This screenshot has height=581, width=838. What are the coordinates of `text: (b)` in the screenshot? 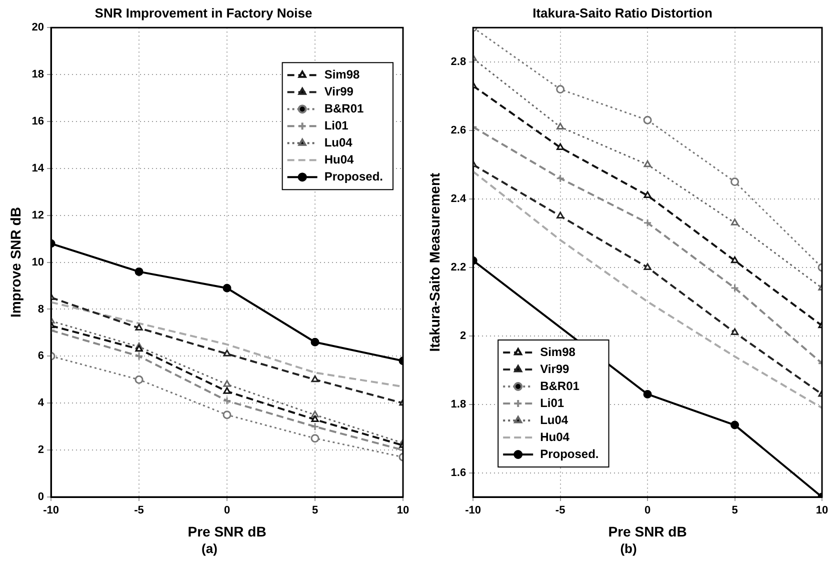 It's located at (628, 548).